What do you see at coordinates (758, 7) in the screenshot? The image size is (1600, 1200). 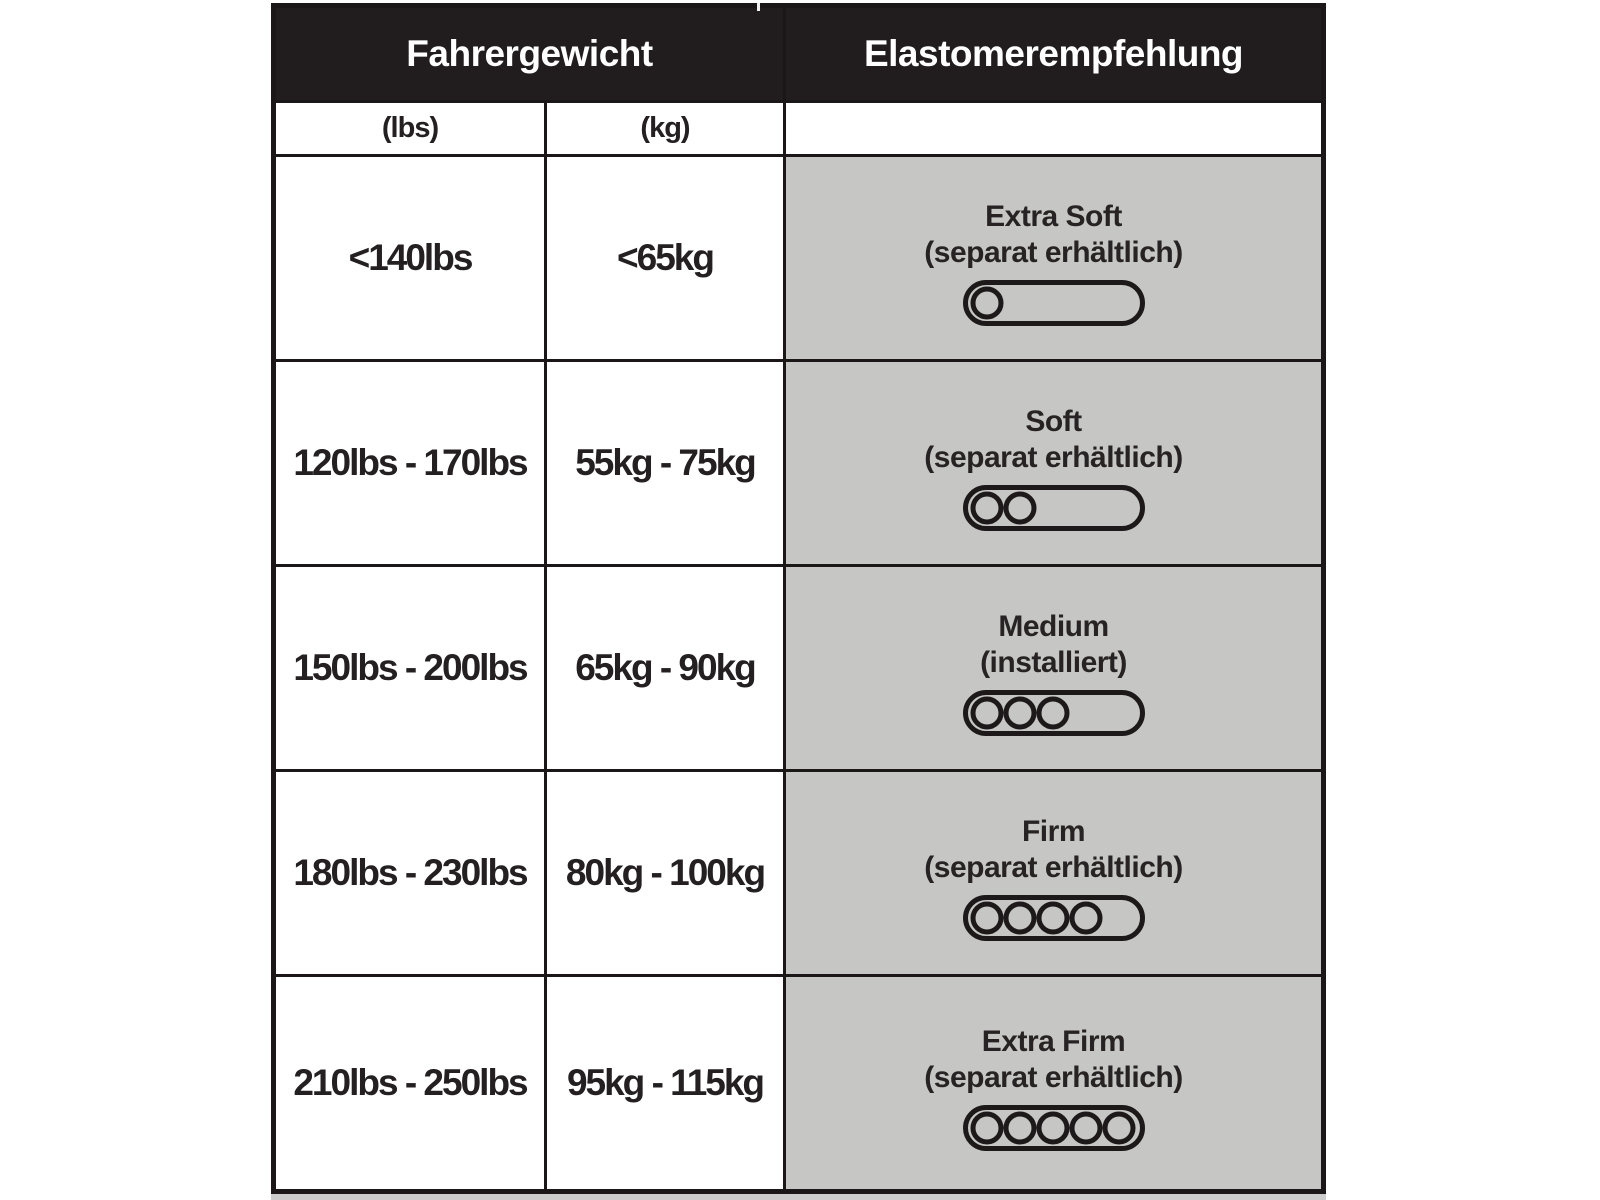 I see `header-cell-seam` at bounding box center [758, 7].